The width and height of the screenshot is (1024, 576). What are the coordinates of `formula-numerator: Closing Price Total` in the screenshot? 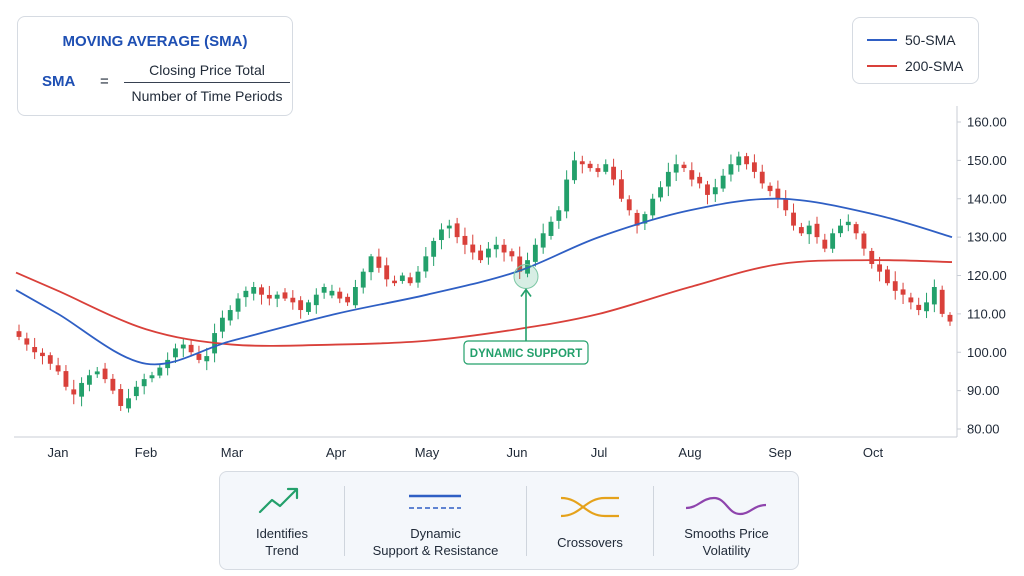 It's located at (207, 70).